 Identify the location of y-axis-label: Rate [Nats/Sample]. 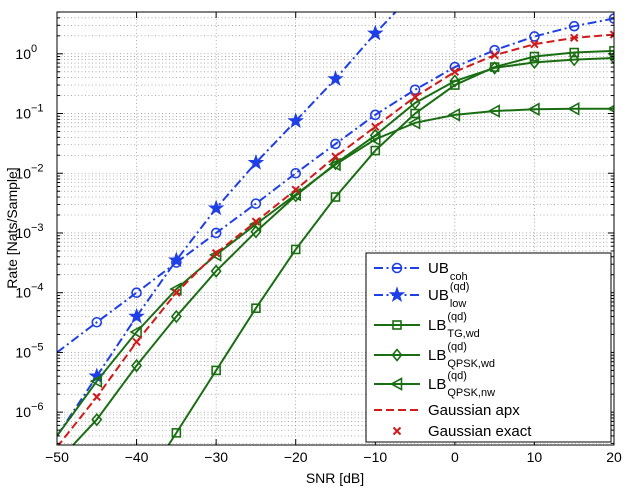
(12, 227).